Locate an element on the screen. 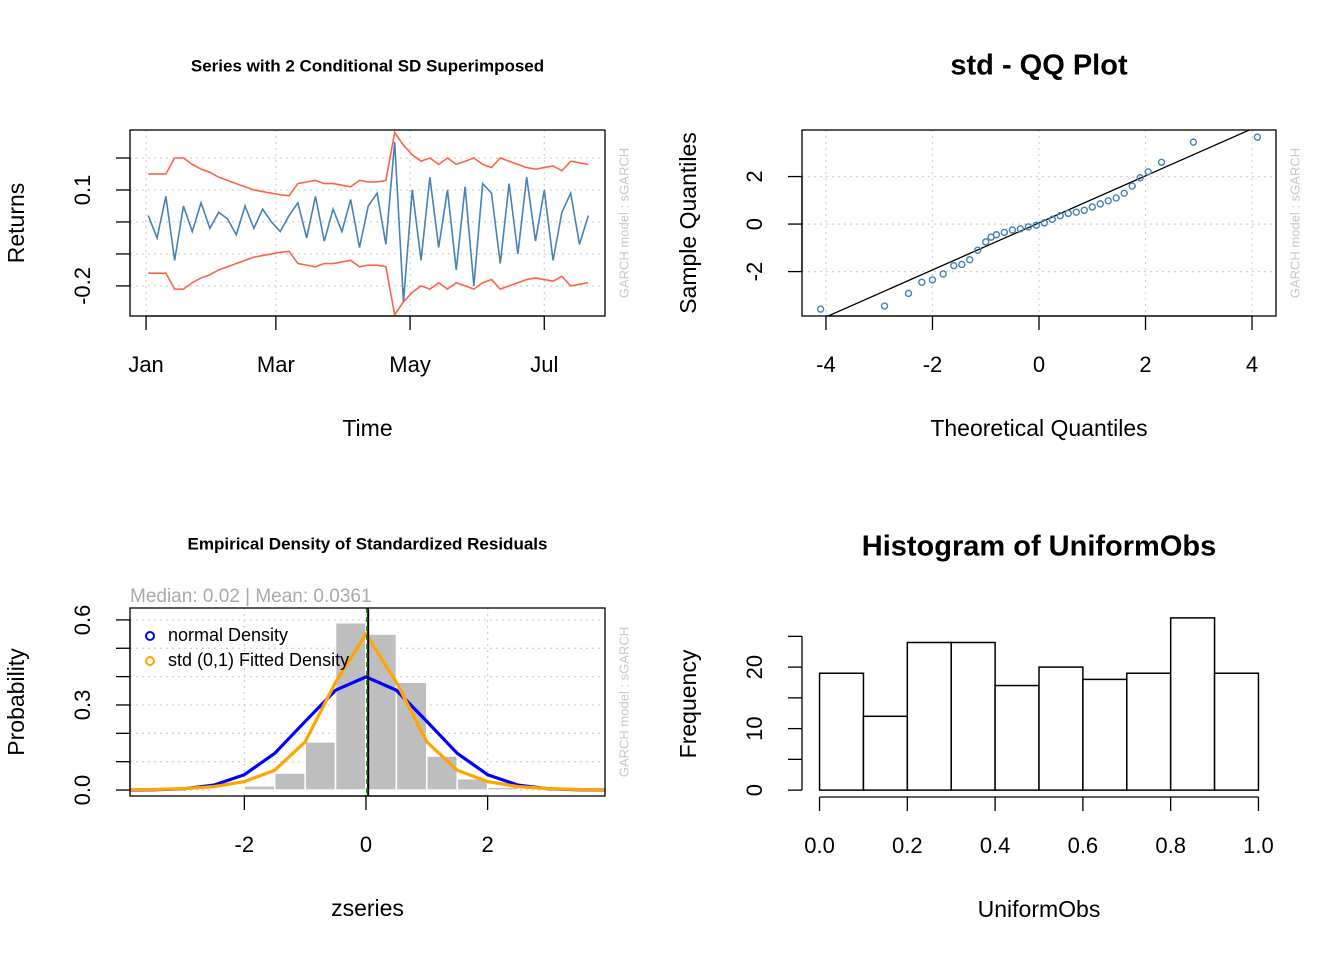  y-tick-label: 20 is located at coordinates (754, 667).